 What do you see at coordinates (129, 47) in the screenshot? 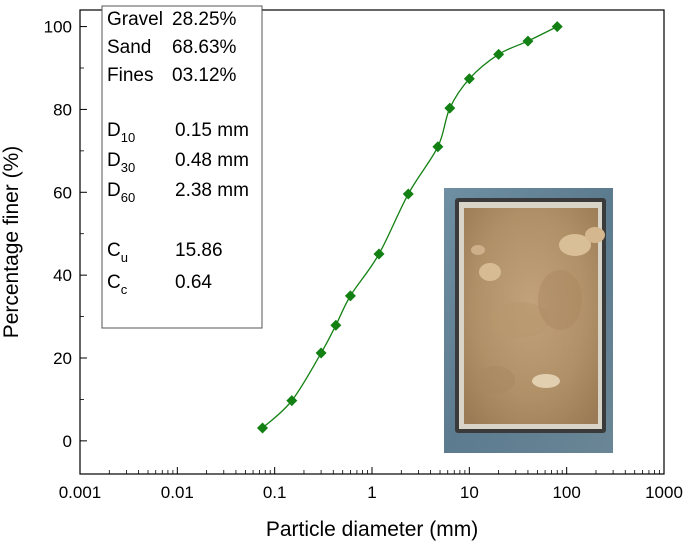
I see `annotation-label: Sand` at bounding box center [129, 47].